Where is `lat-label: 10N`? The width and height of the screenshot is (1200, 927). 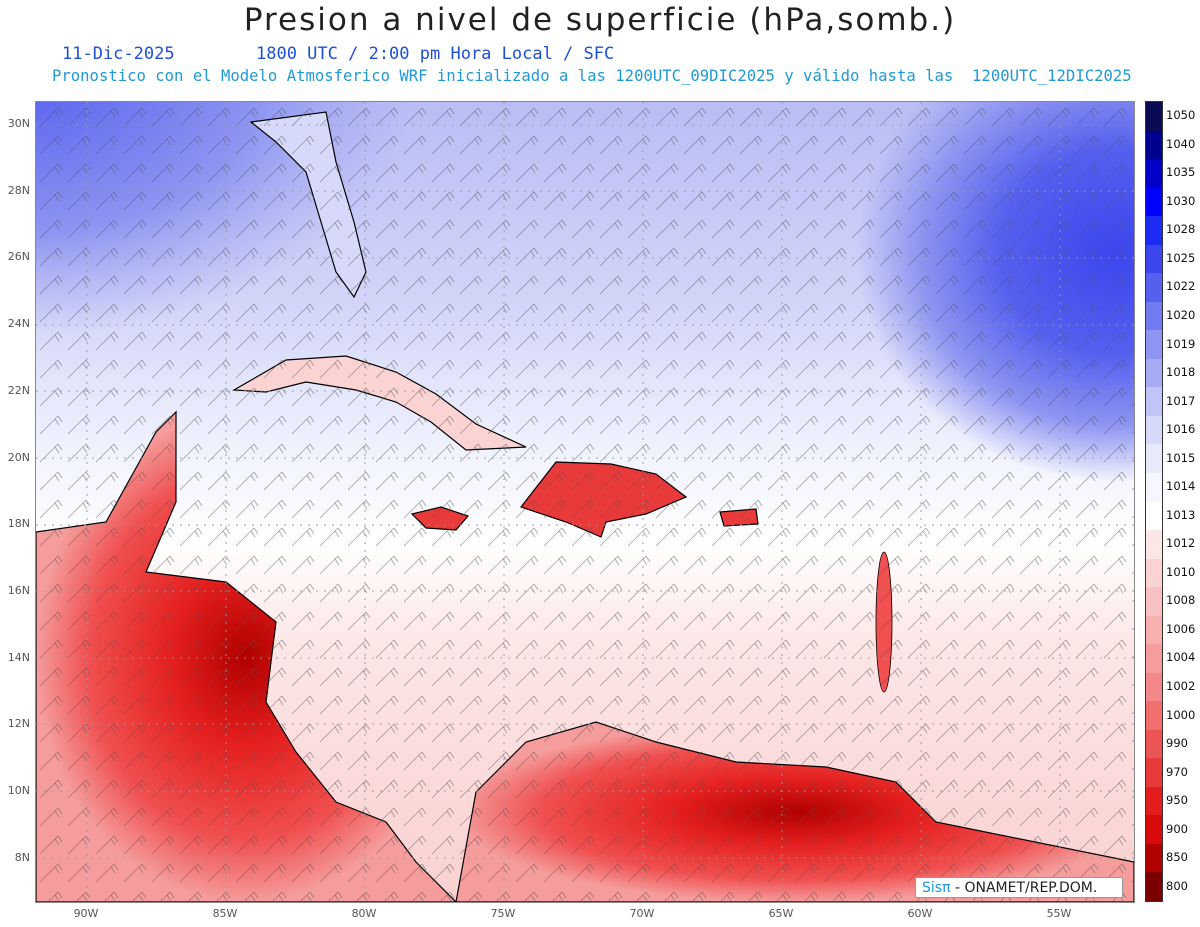 lat-label: 10N is located at coordinates (18, 790).